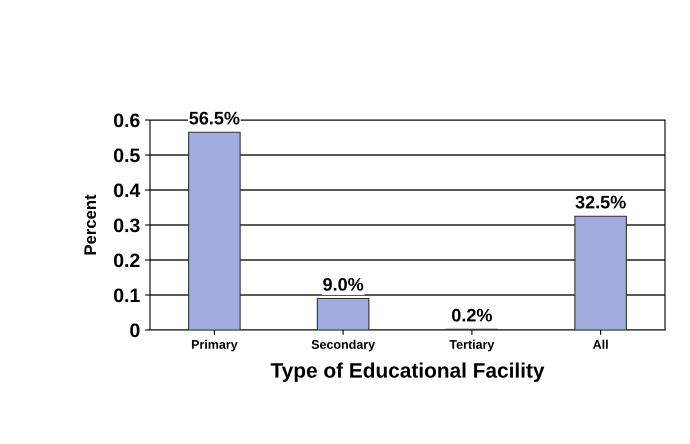  What do you see at coordinates (472, 315) in the screenshot?
I see `data-label: 0.2%` at bounding box center [472, 315].